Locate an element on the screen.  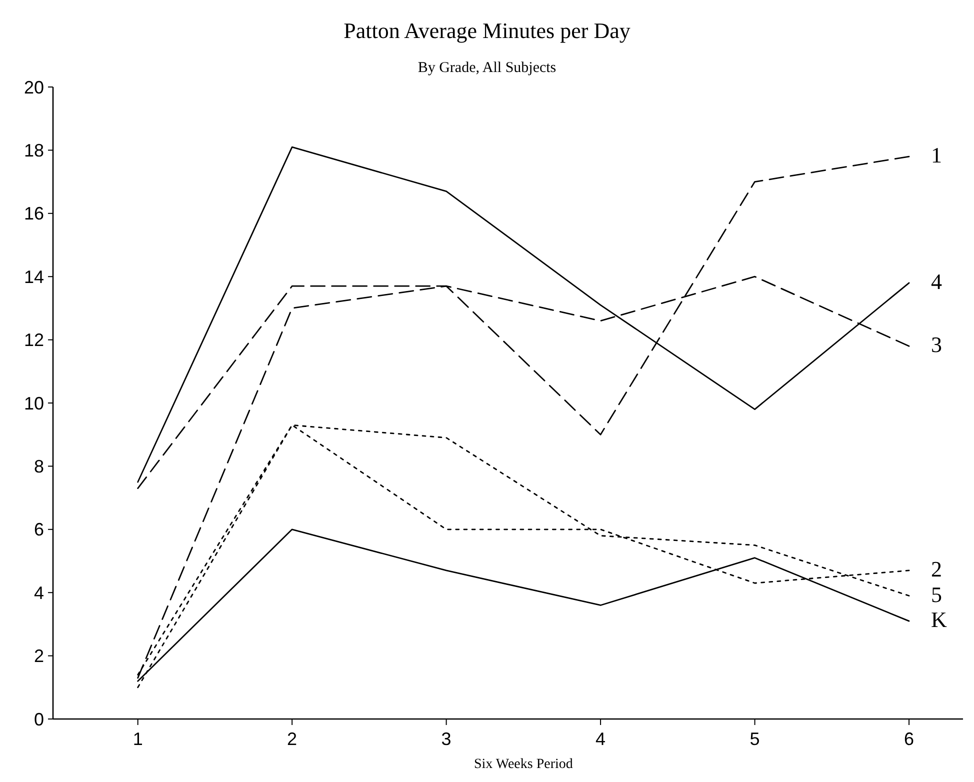
chart-subtitle: By Grade, All Subjects is located at coordinates (487, 68).